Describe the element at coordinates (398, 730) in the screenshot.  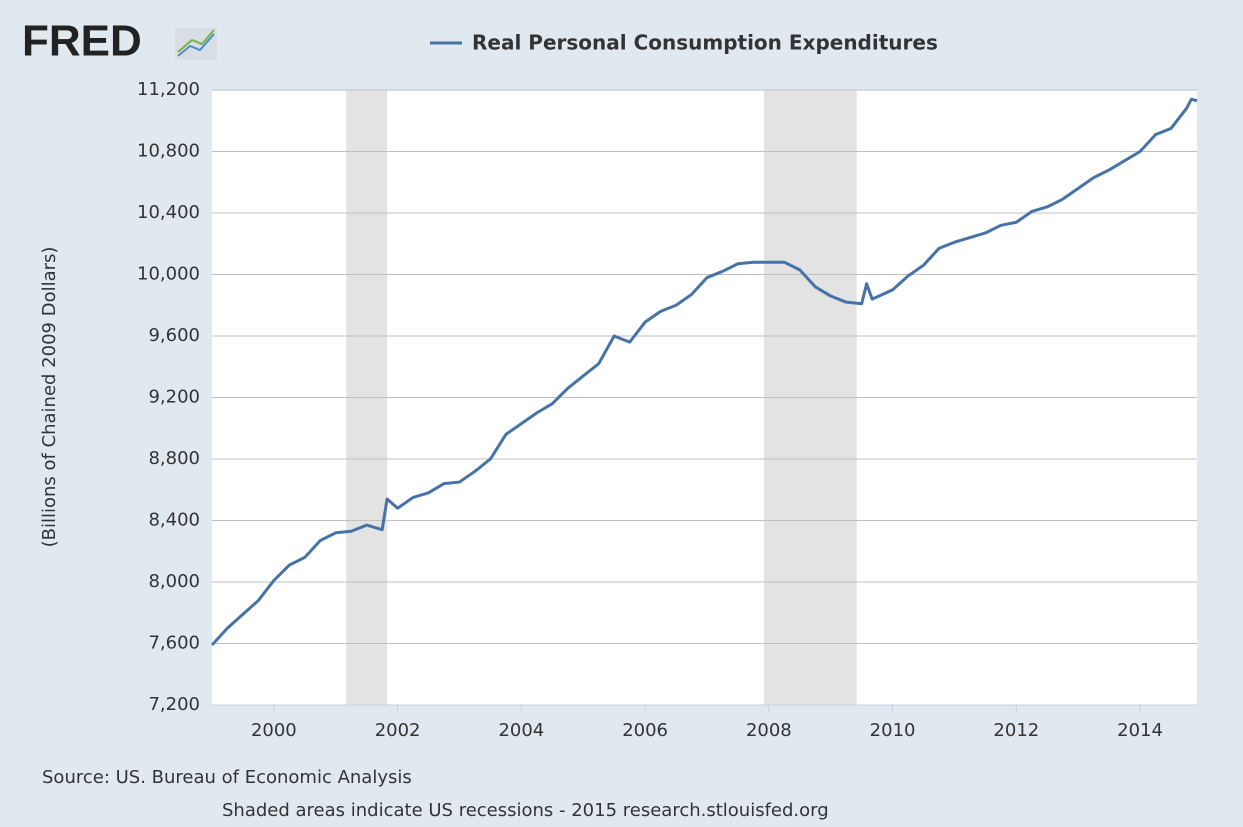
I see `x-tick-label: 2002` at that location.